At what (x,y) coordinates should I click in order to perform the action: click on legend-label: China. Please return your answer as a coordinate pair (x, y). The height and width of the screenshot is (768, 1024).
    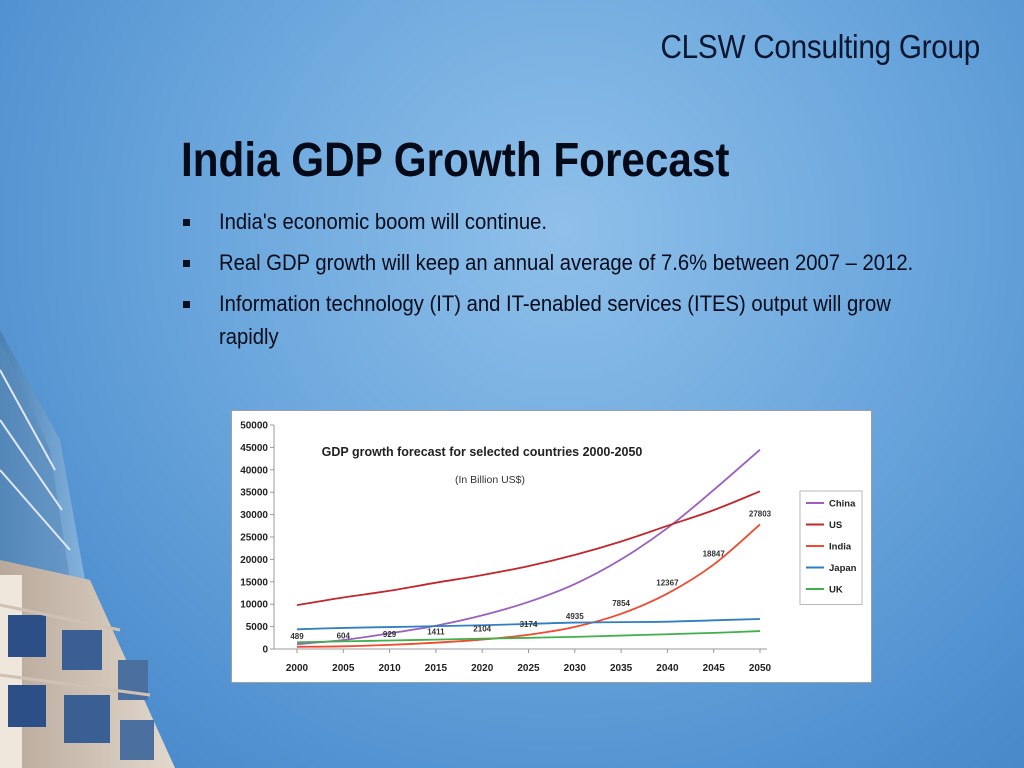
    Looking at the image, I should click on (842, 504).